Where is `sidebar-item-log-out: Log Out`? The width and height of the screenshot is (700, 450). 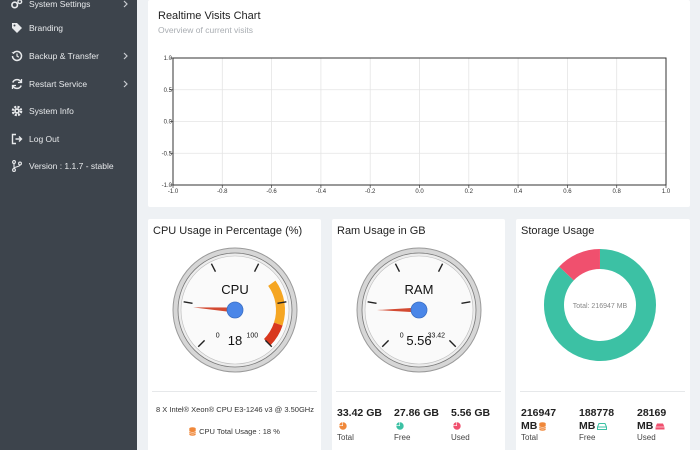 sidebar-item-log-out: Log Out is located at coordinates (68, 139).